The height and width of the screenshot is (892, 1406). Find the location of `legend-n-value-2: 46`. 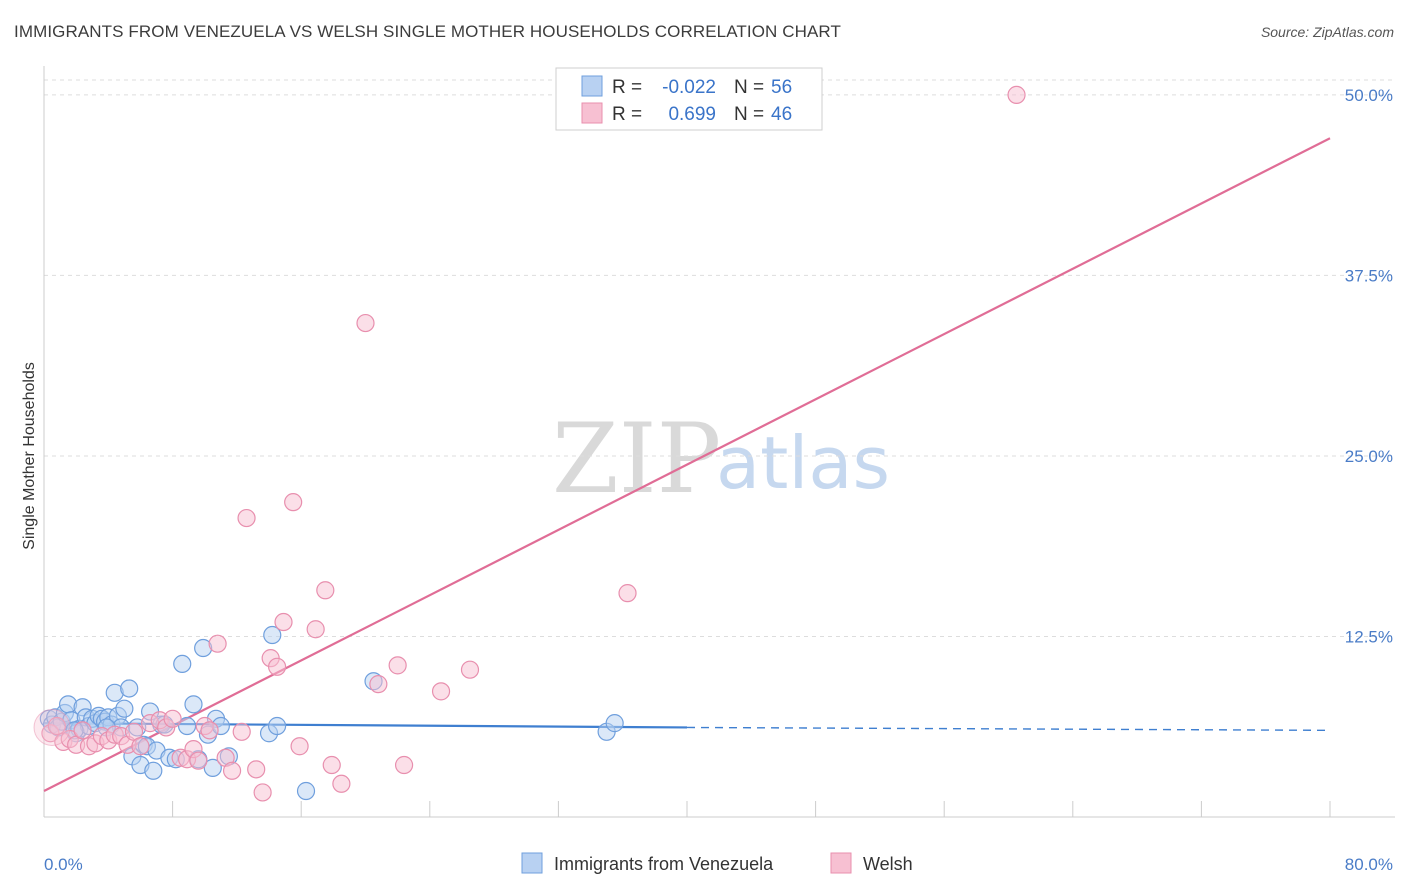

legend-n-value-2: 46 is located at coordinates (781, 114).